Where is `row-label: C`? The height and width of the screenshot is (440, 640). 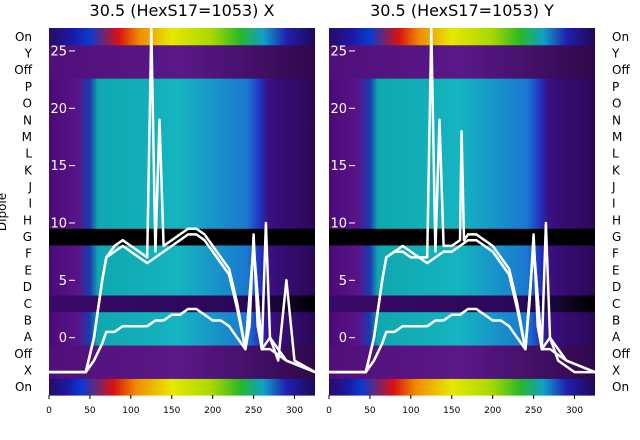 row-label: C is located at coordinates (28, 304).